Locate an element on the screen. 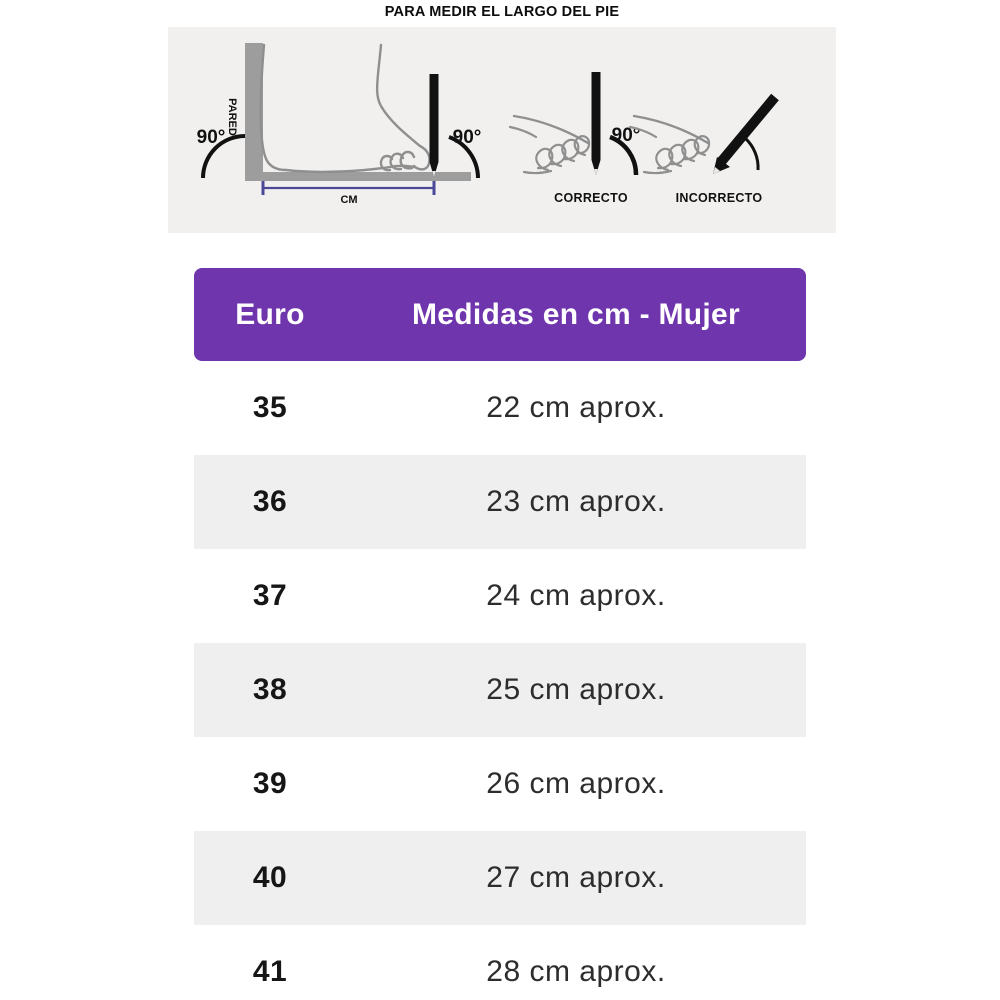 The height and width of the screenshot is (1000, 1000). table-row: 41 28 cm aprox. is located at coordinates (500, 962).